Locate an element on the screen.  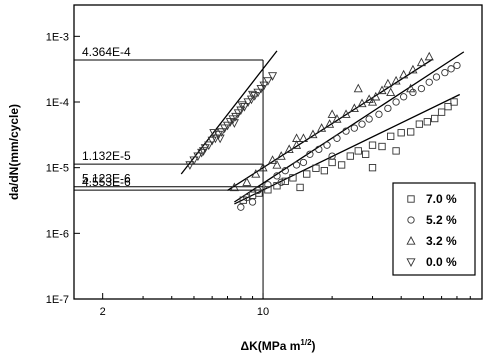
legend-box is located at coordinates (434, 229).